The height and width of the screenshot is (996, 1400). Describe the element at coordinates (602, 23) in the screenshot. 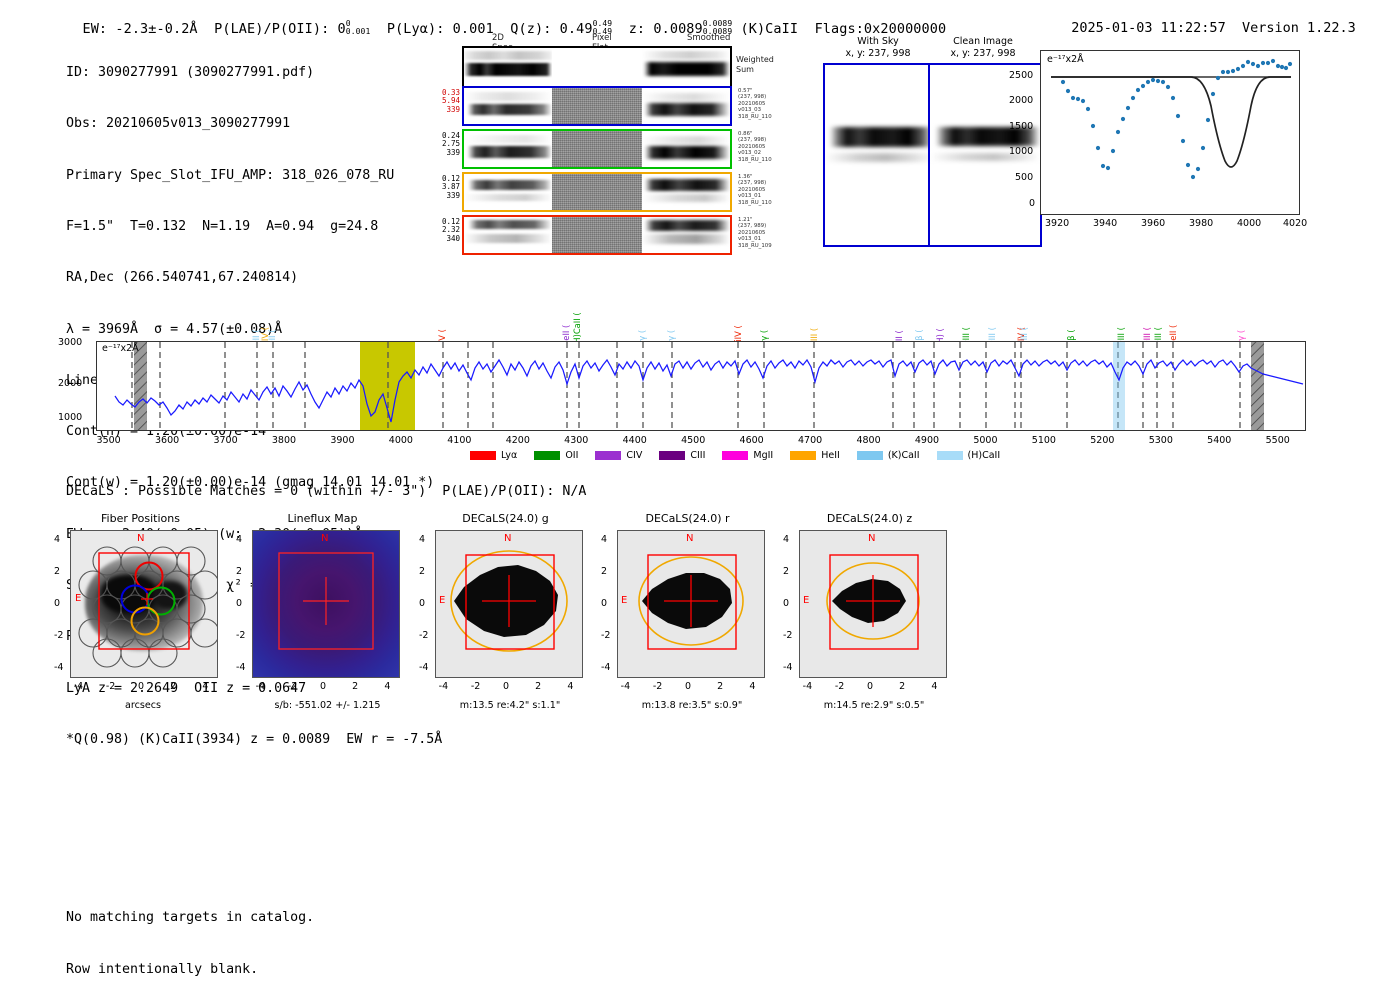

I see `header-qz-sup: 0.49` at that location.